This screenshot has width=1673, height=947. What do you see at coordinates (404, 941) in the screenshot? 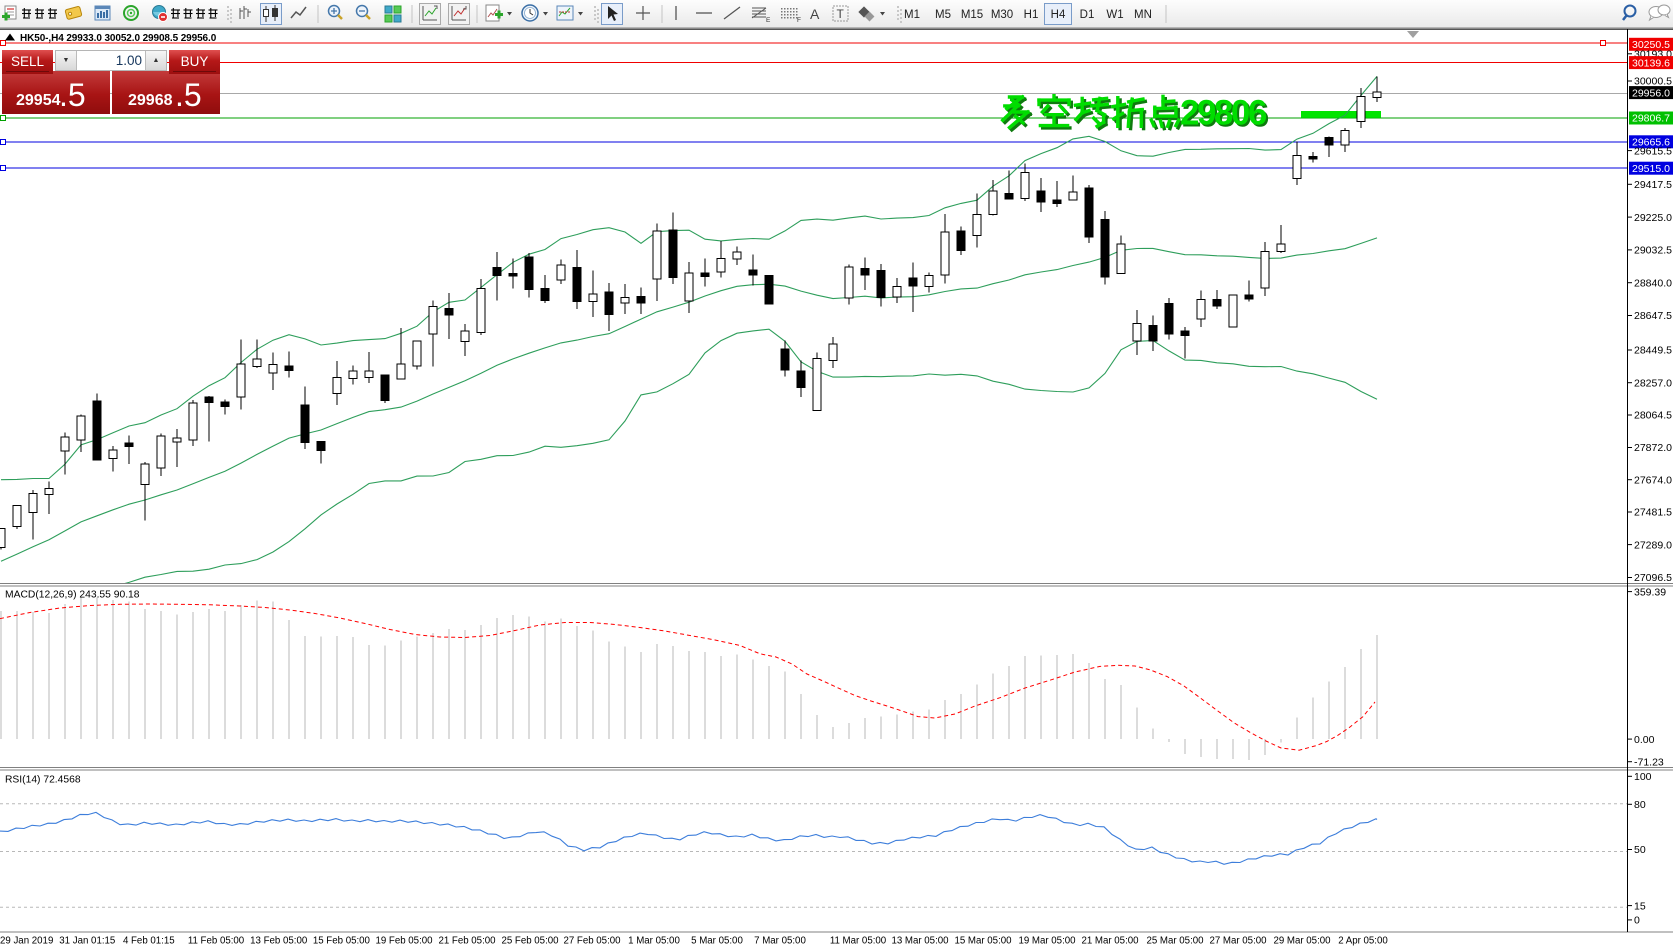
I see `svg-text: 19 Feb 05:00` at bounding box center [404, 941].